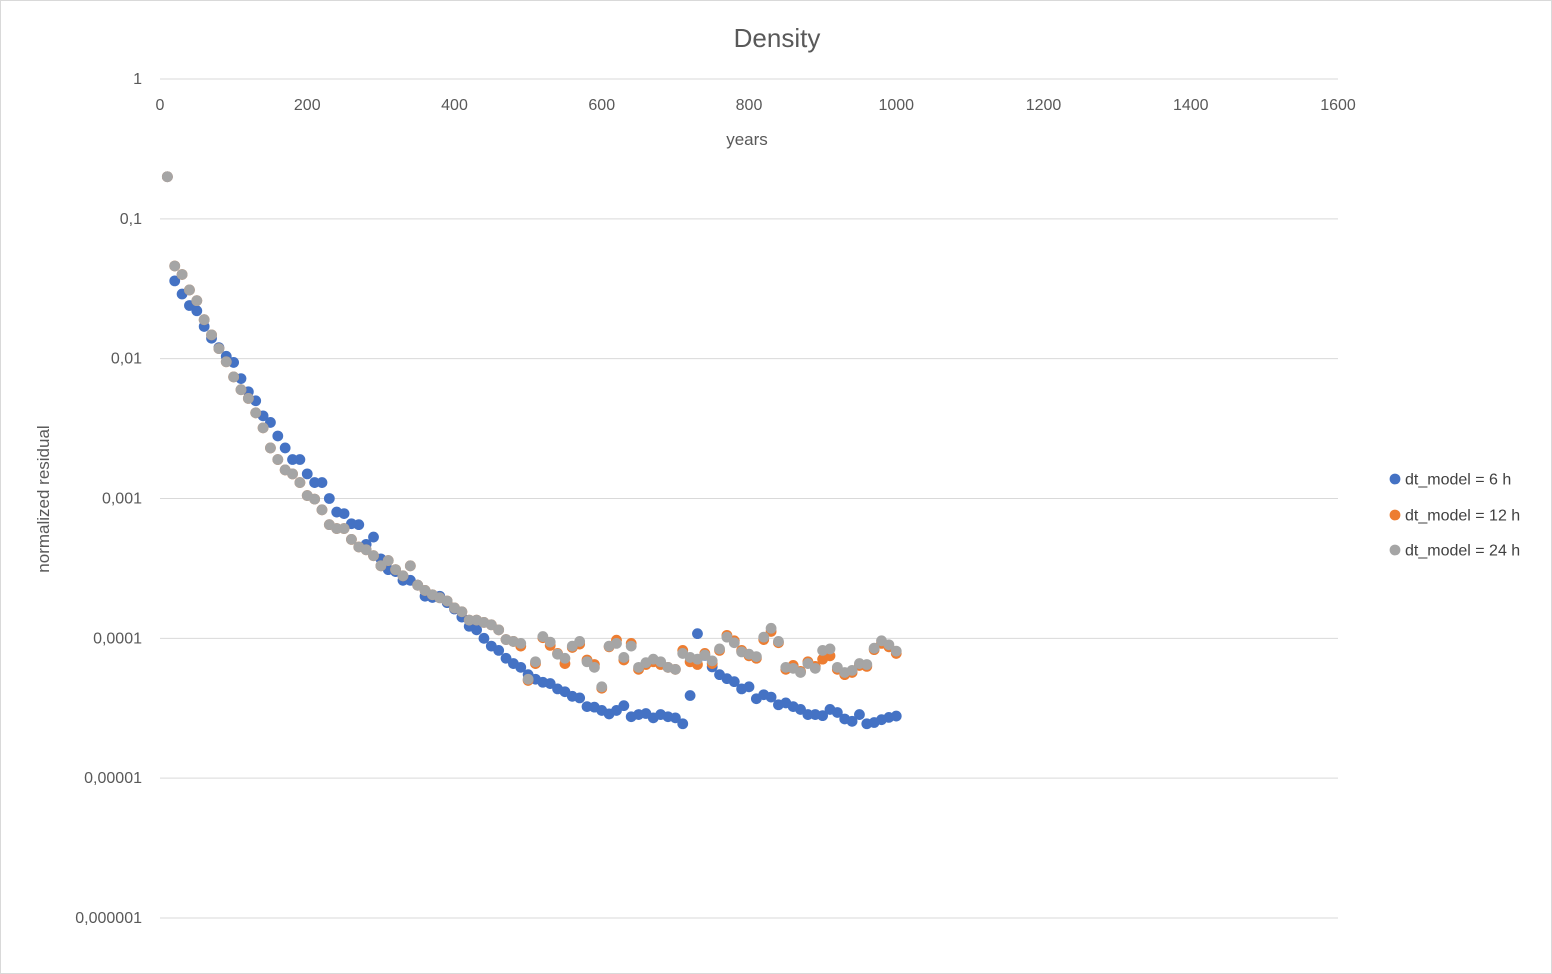  What do you see at coordinates (117, 638) in the screenshot?
I see `y-tick-label: 0,0001` at bounding box center [117, 638].